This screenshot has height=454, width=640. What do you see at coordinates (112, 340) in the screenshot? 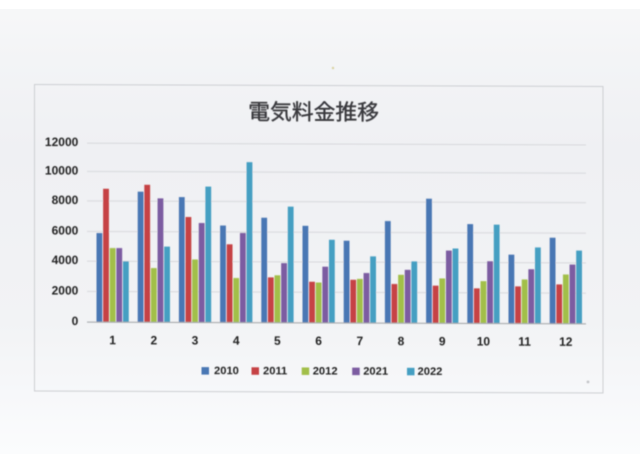
I see `svg-text: 1` at bounding box center [112, 340].